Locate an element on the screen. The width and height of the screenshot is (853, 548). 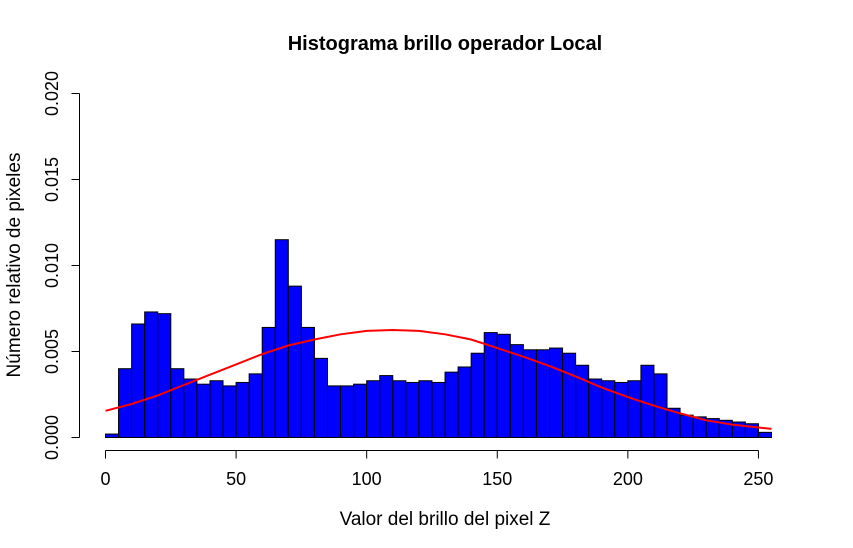
y-axis: 0.000 0.005 0.010 0.015 0.020 is located at coordinates (61, 265).